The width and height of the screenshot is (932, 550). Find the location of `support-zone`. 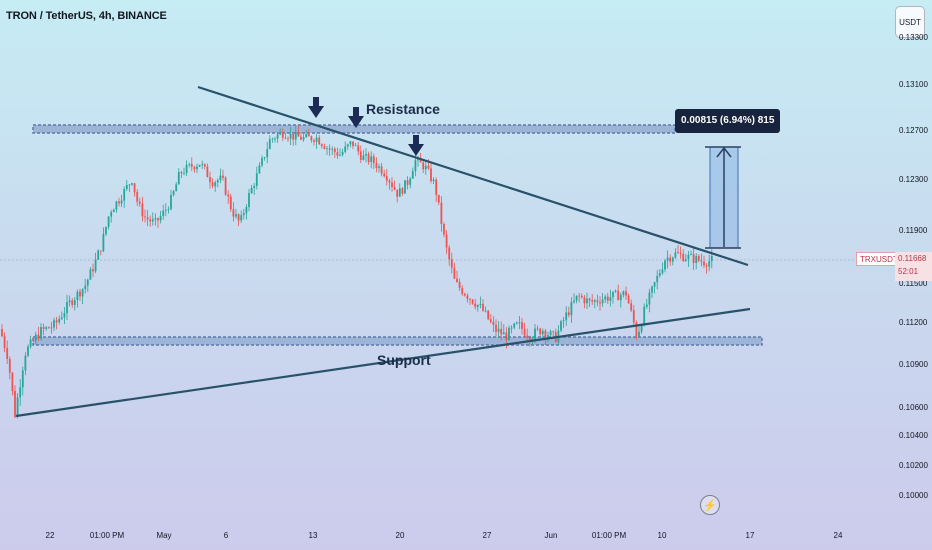

support-zone is located at coordinates (397, 341).